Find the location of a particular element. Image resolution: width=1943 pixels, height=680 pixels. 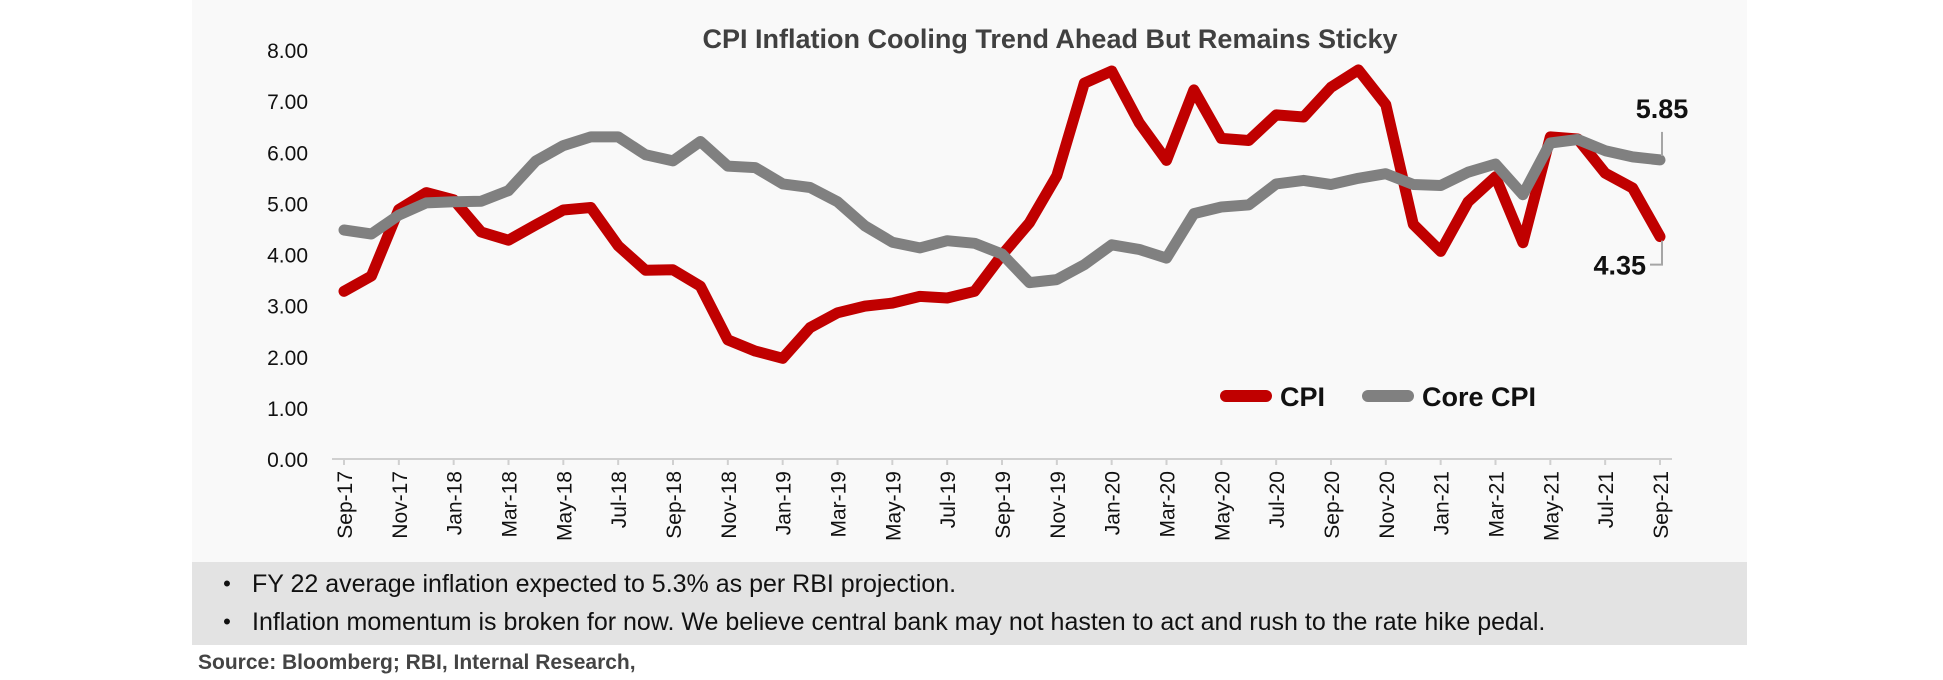

x-tick-label: Jan-20 is located at coordinates (1113, 503).